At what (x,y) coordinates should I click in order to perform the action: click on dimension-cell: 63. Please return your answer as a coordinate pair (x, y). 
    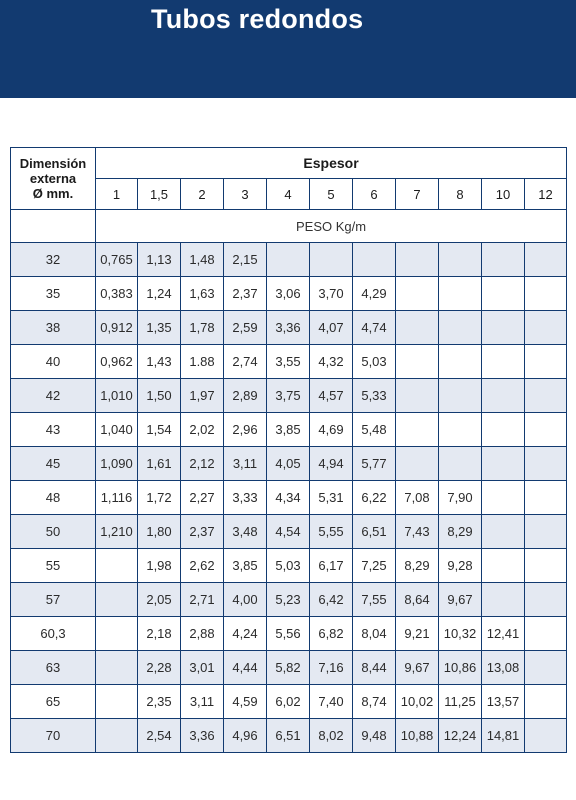
    Looking at the image, I should click on (53, 667).